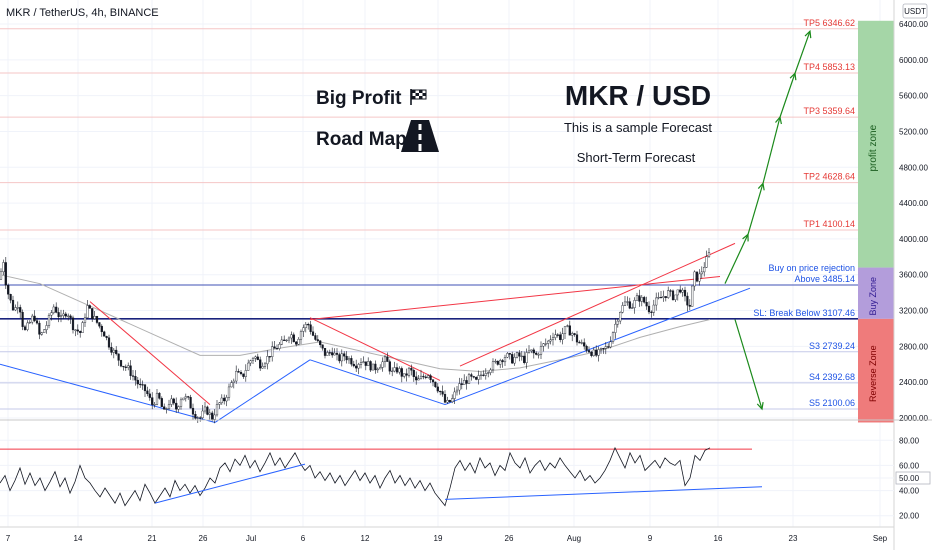 This screenshot has height=550, width=932. I want to click on symbol-title: MKR / TetherUS, 4h, BINANCE, so click(82, 13).